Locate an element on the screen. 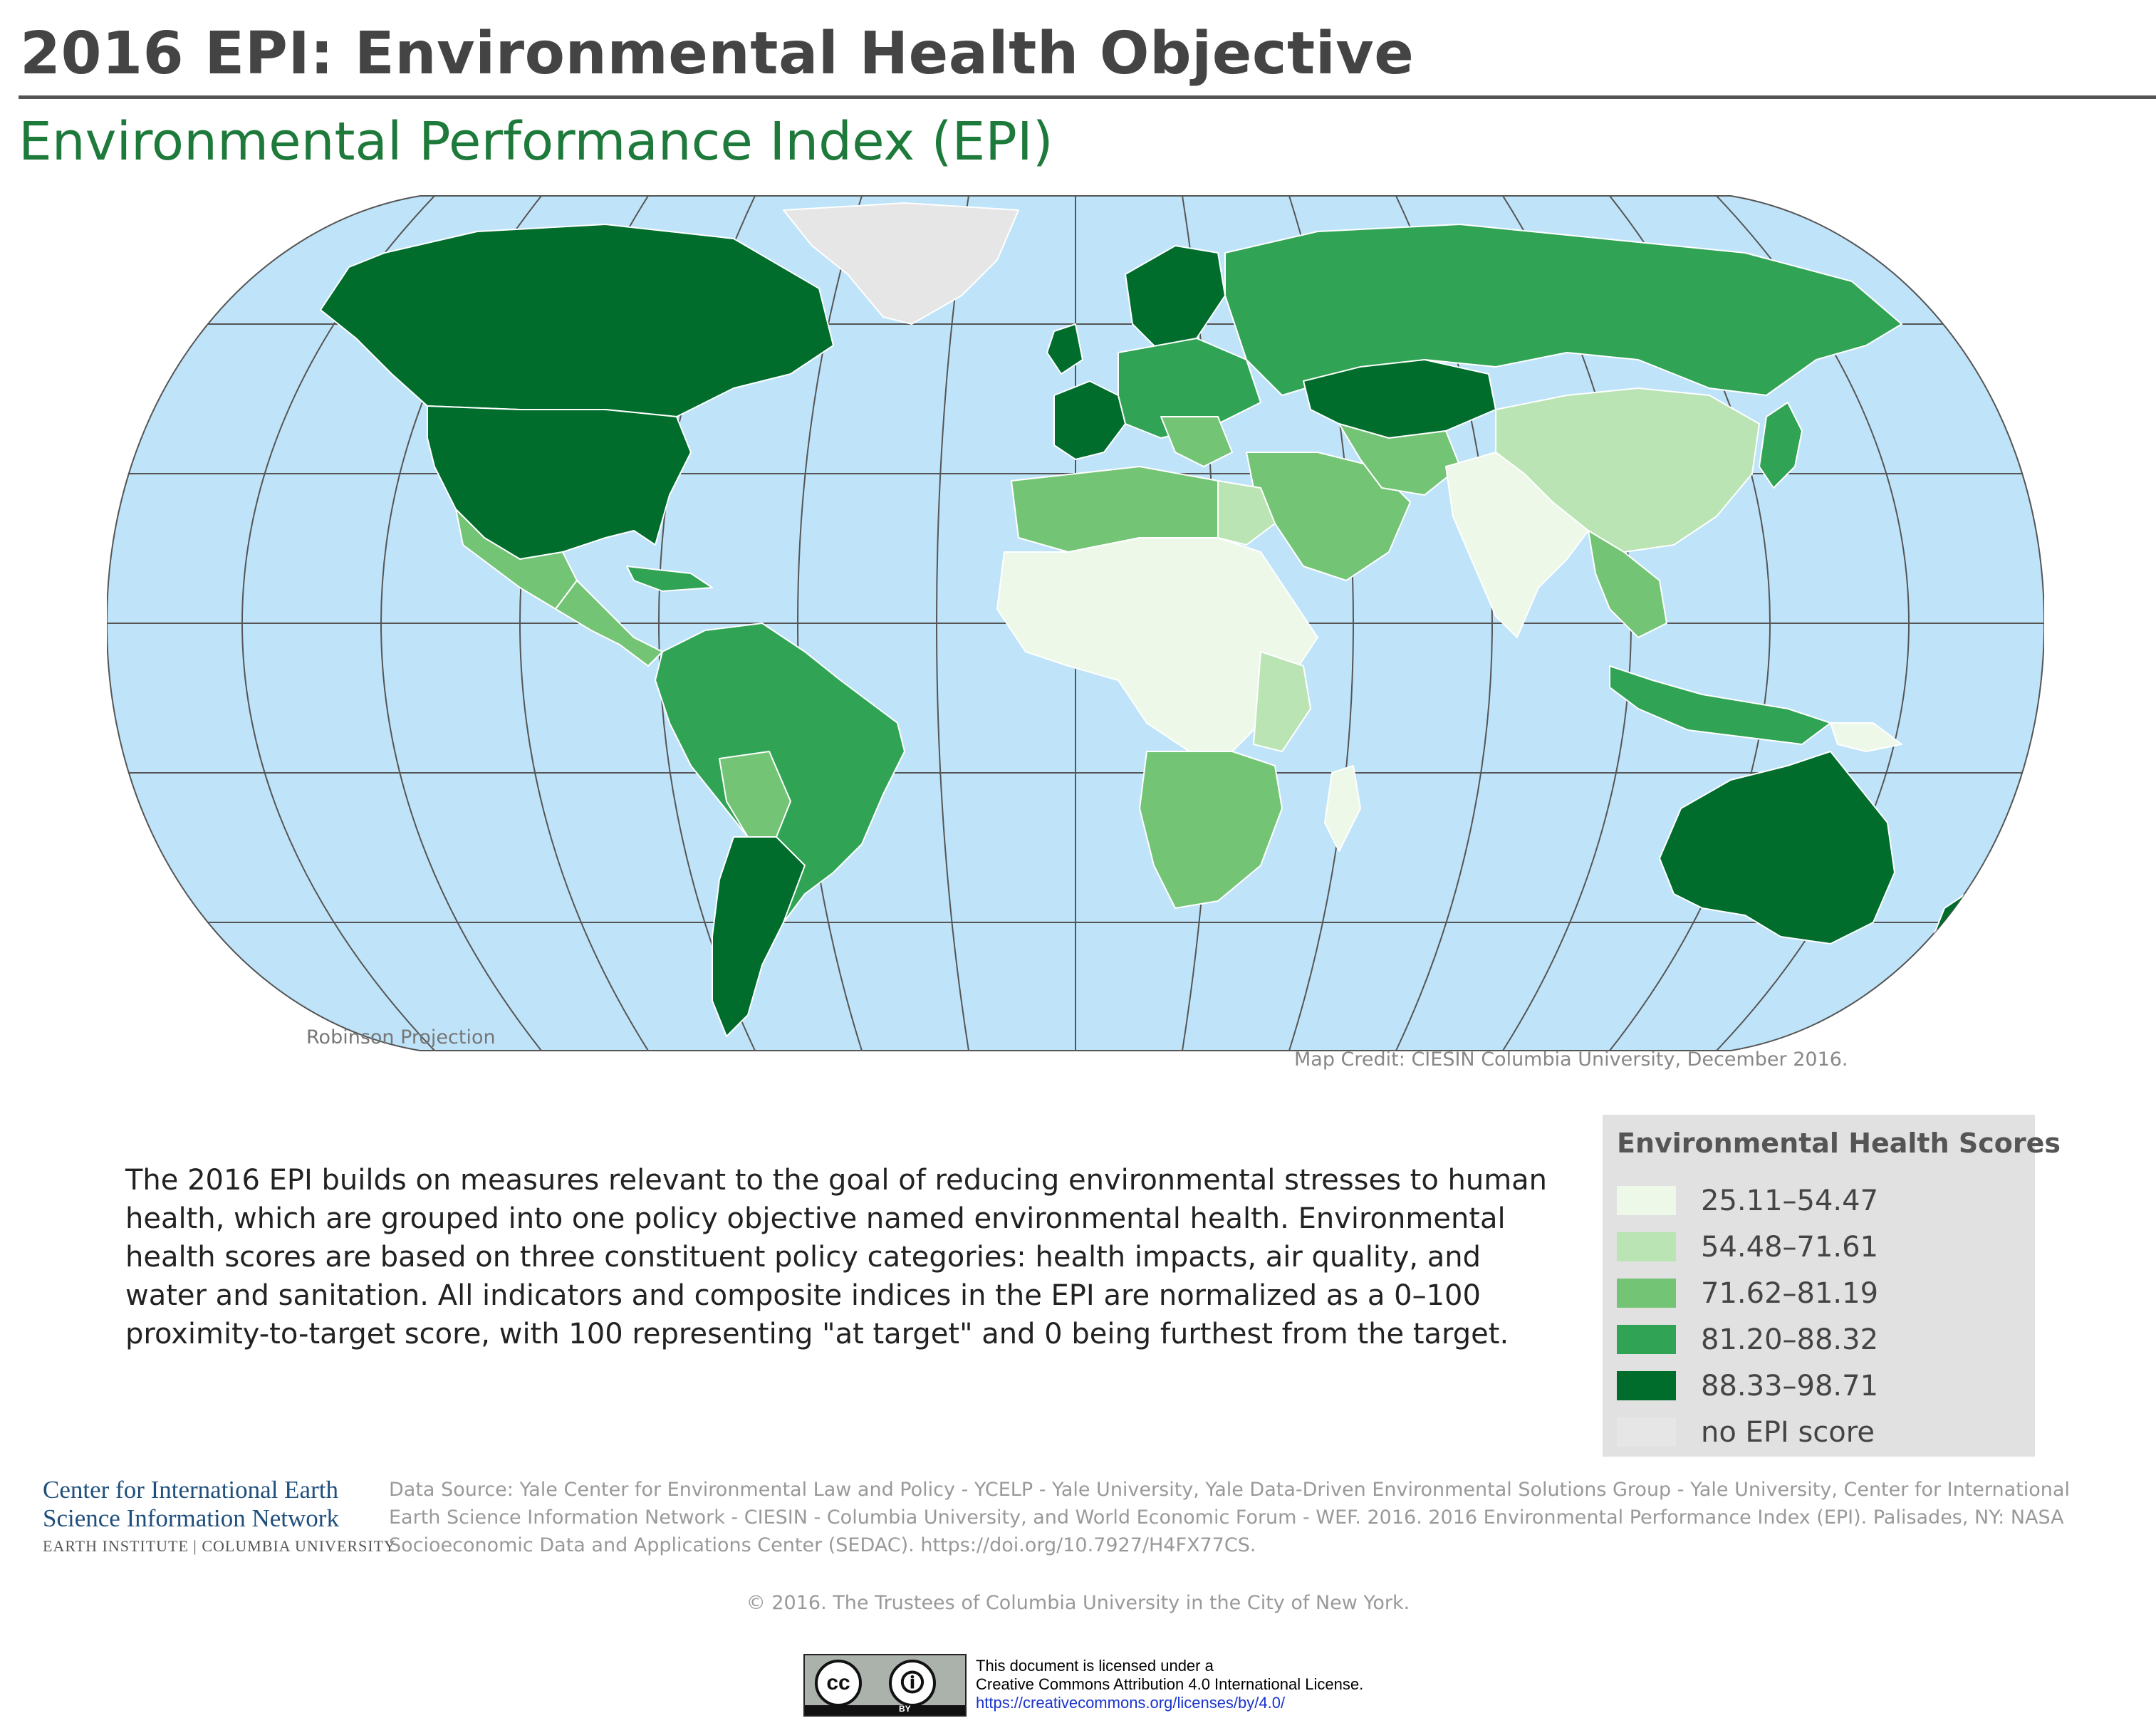 The image size is (2156, 1723). legend-label: no EPI score is located at coordinates (1788, 1432).